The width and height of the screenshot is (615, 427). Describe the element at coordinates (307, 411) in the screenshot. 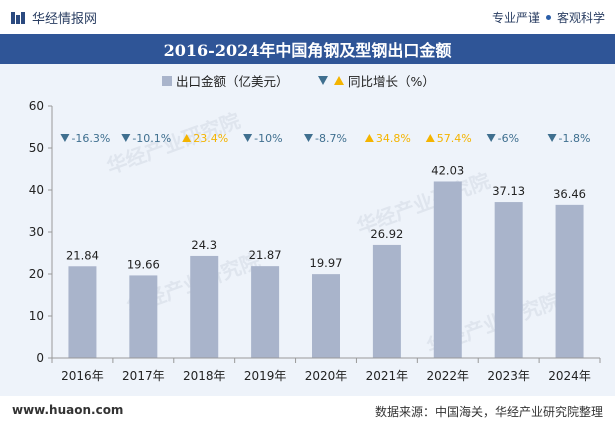

I see `footer: www.huaon.com 数据来源：中国海关，华经产业研究院整理` at that location.